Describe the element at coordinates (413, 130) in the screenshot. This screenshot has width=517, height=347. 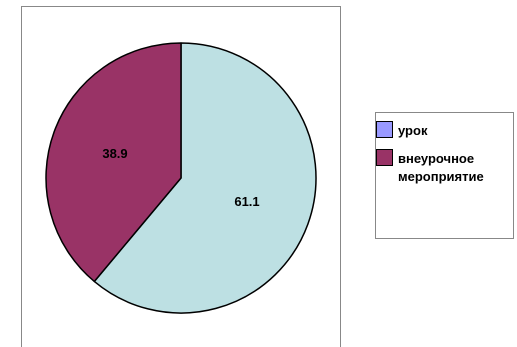
I see `legend-label-urok: урок` at that location.